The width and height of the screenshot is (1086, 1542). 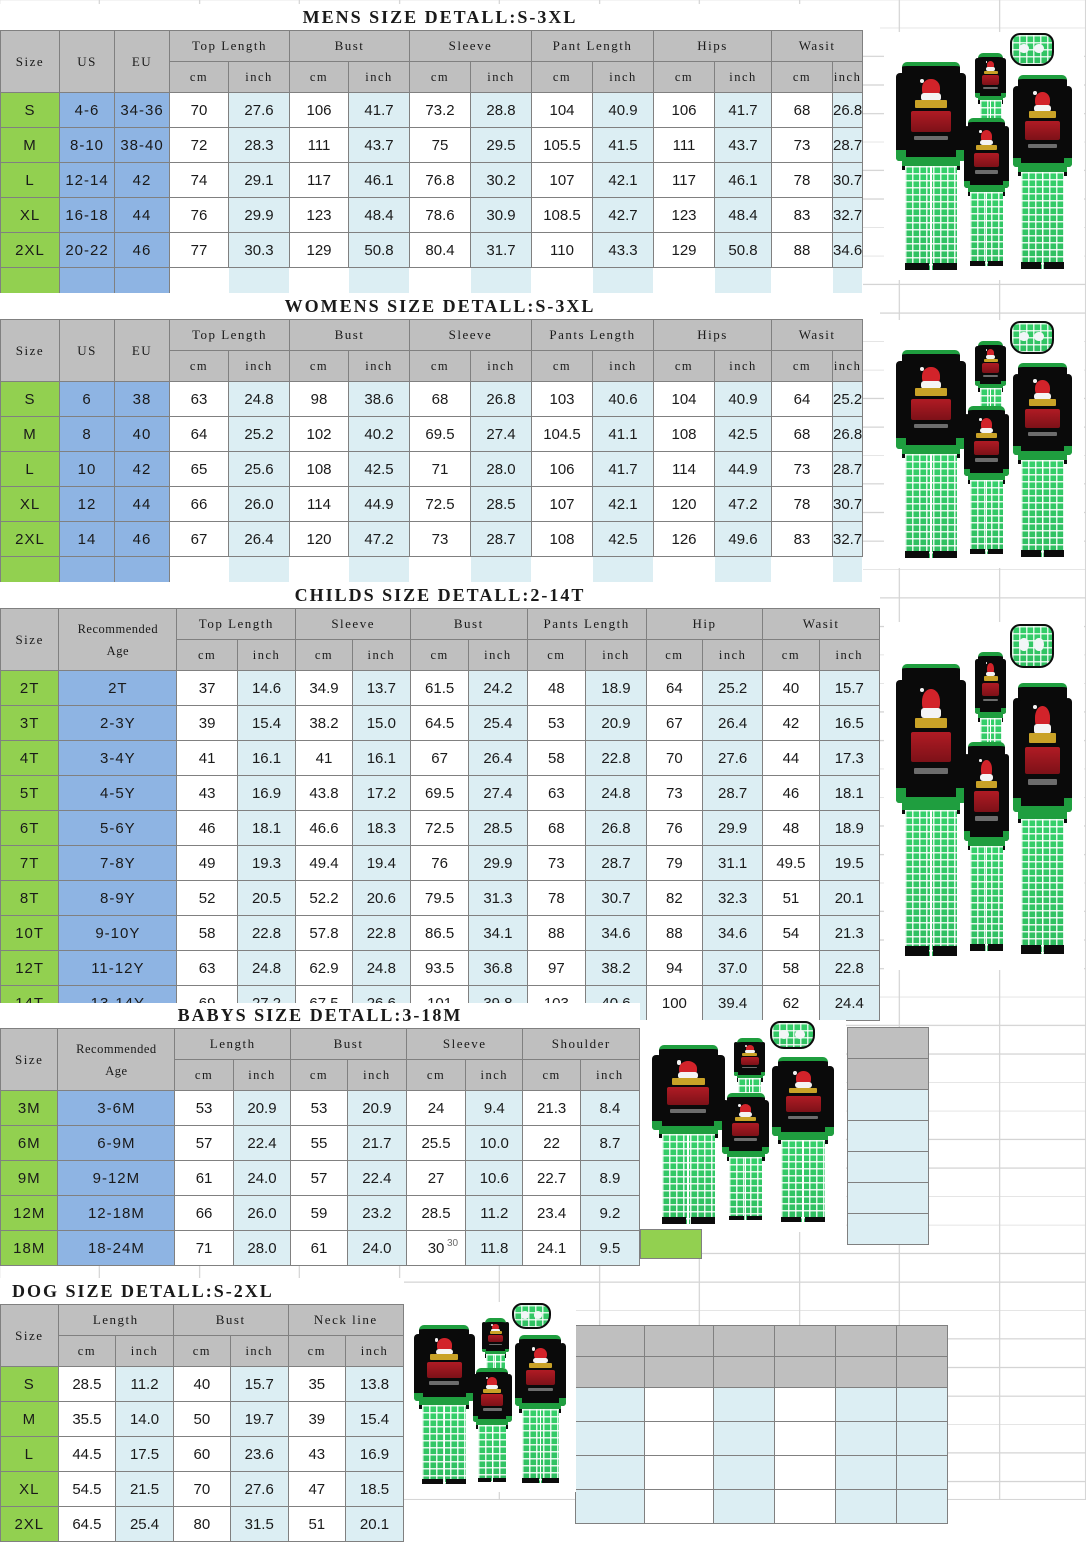 What do you see at coordinates (733, 1003) in the screenshot?
I see `cell-measure: 39.4` at bounding box center [733, 1003].